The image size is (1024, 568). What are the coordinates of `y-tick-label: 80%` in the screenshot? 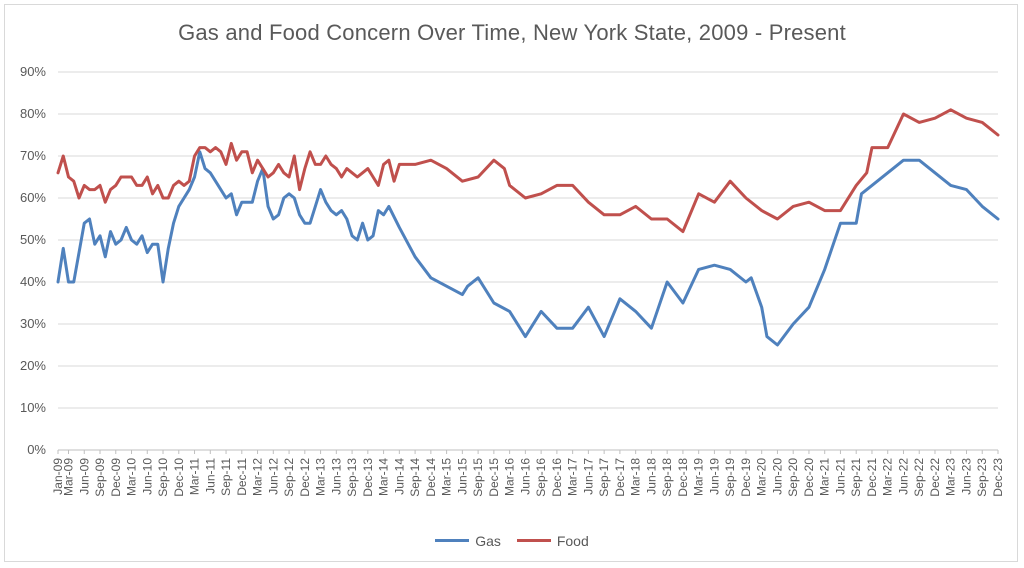 It's located at (33, 113).